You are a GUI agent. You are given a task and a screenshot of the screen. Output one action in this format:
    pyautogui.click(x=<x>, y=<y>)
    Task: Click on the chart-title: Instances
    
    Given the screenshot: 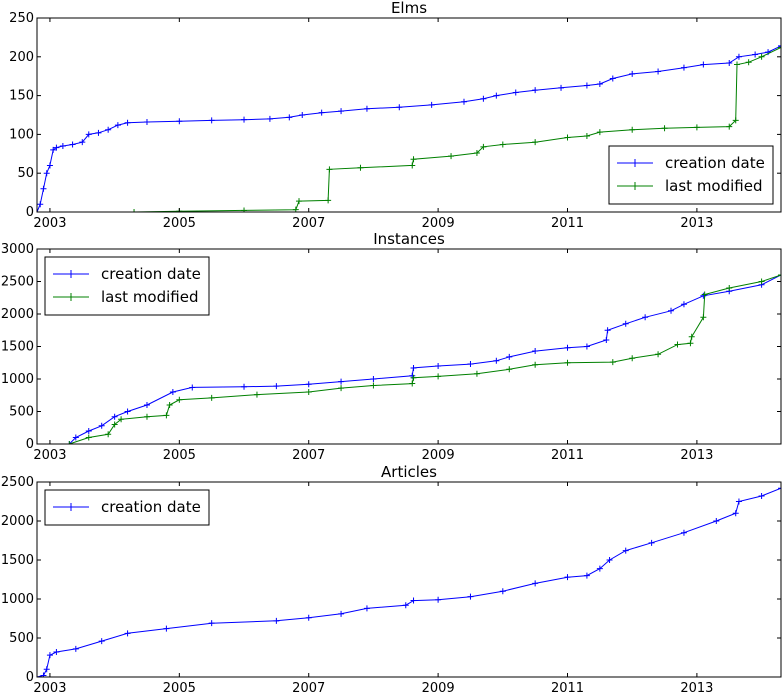 What is the action you would take?
    pyautogui.click(x=409, y=239)
    